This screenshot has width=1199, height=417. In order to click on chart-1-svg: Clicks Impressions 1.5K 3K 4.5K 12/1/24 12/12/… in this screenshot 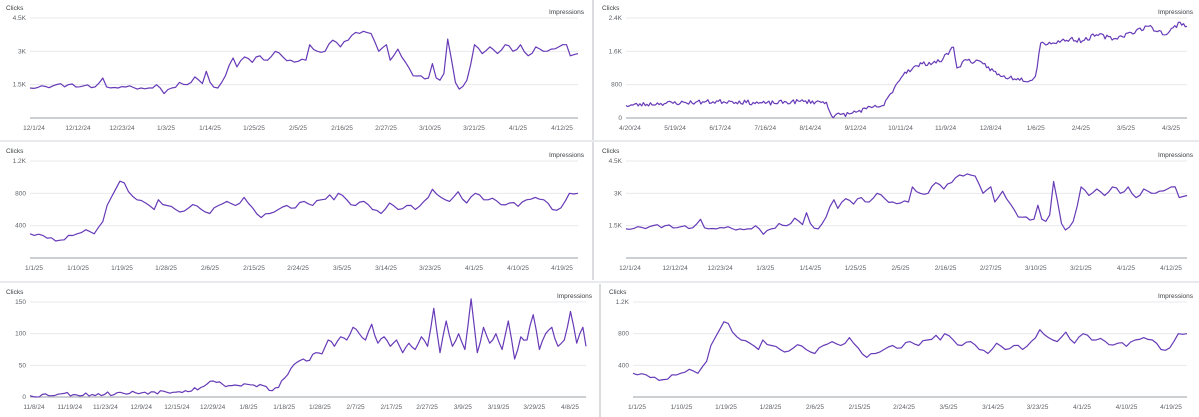, I will do `click(295, 68)`.